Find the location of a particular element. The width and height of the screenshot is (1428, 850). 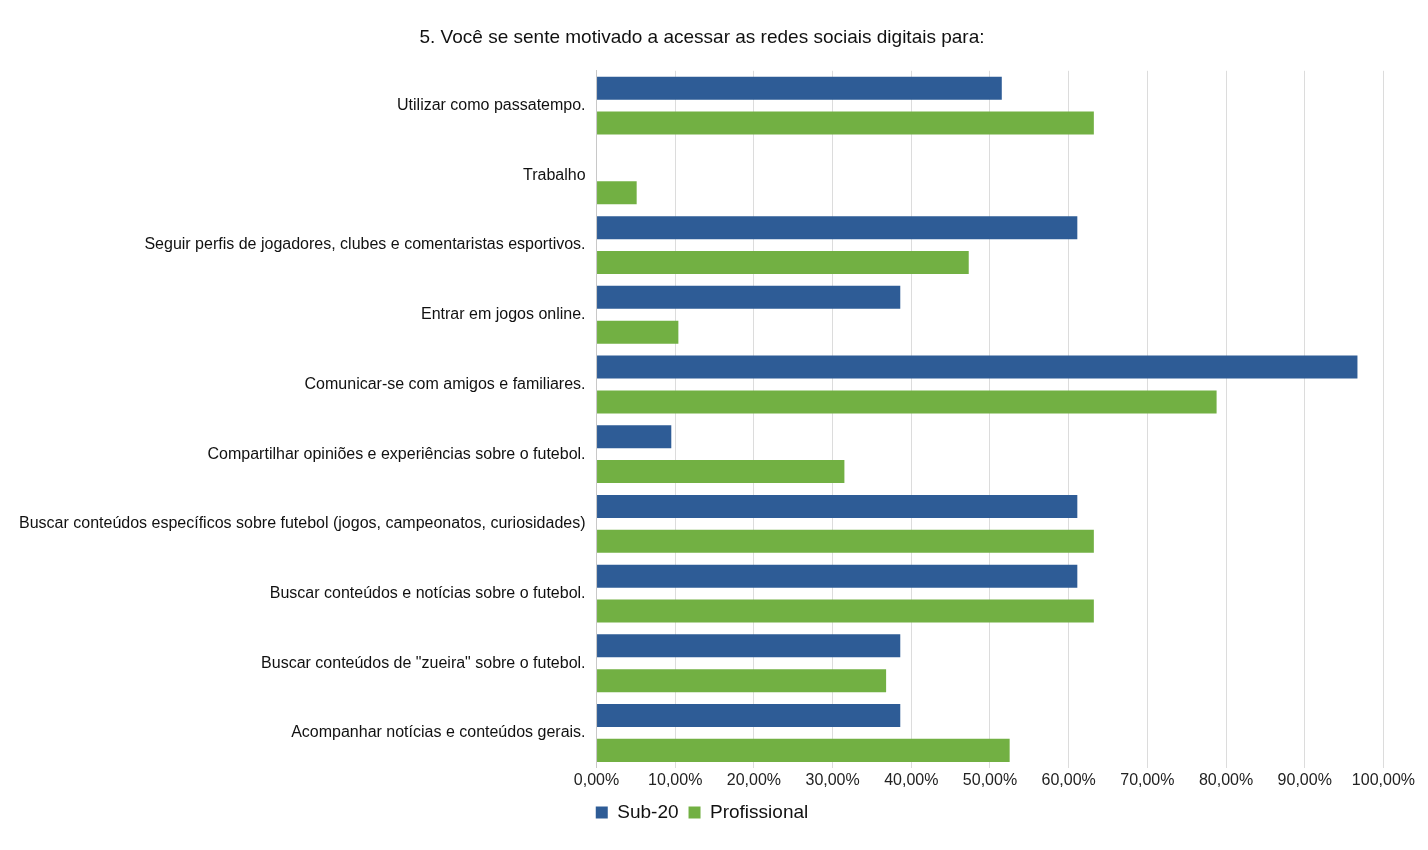

y-tick-label: Utilizar como passatempo. is located at coordinates (491, 105).